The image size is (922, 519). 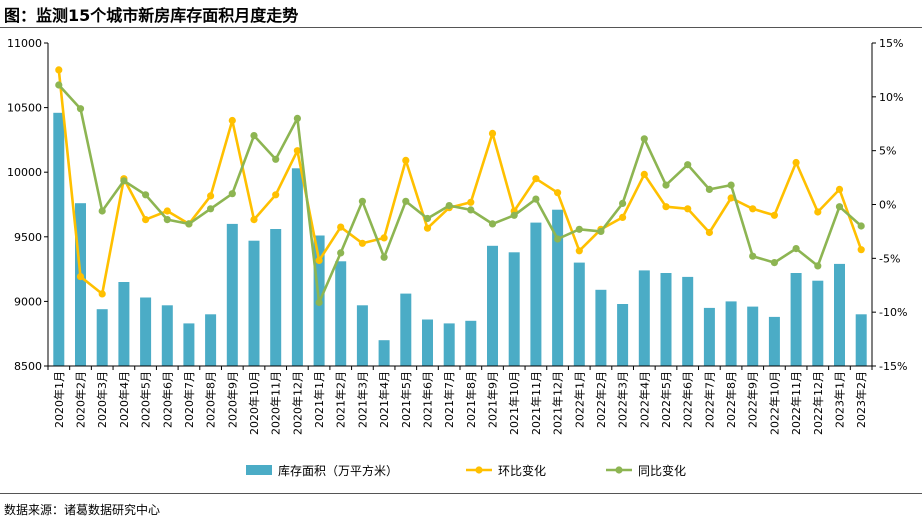 What do you see at coordinates (406, 399) in the screenshot?
I see `x-tick-label: 2021年5月` at bounding box center [406, 399].